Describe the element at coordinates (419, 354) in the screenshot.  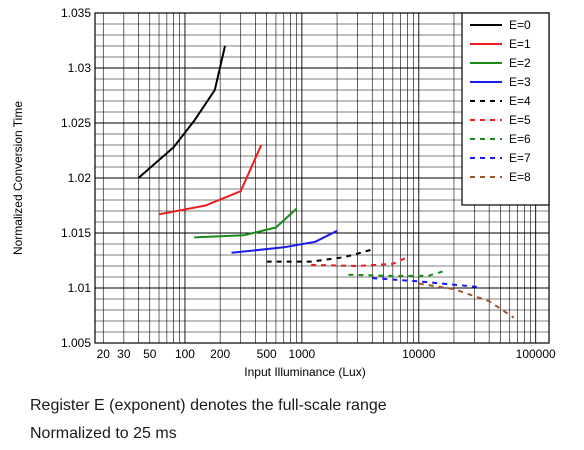
I see `x-tick-label: 10000` at that location.